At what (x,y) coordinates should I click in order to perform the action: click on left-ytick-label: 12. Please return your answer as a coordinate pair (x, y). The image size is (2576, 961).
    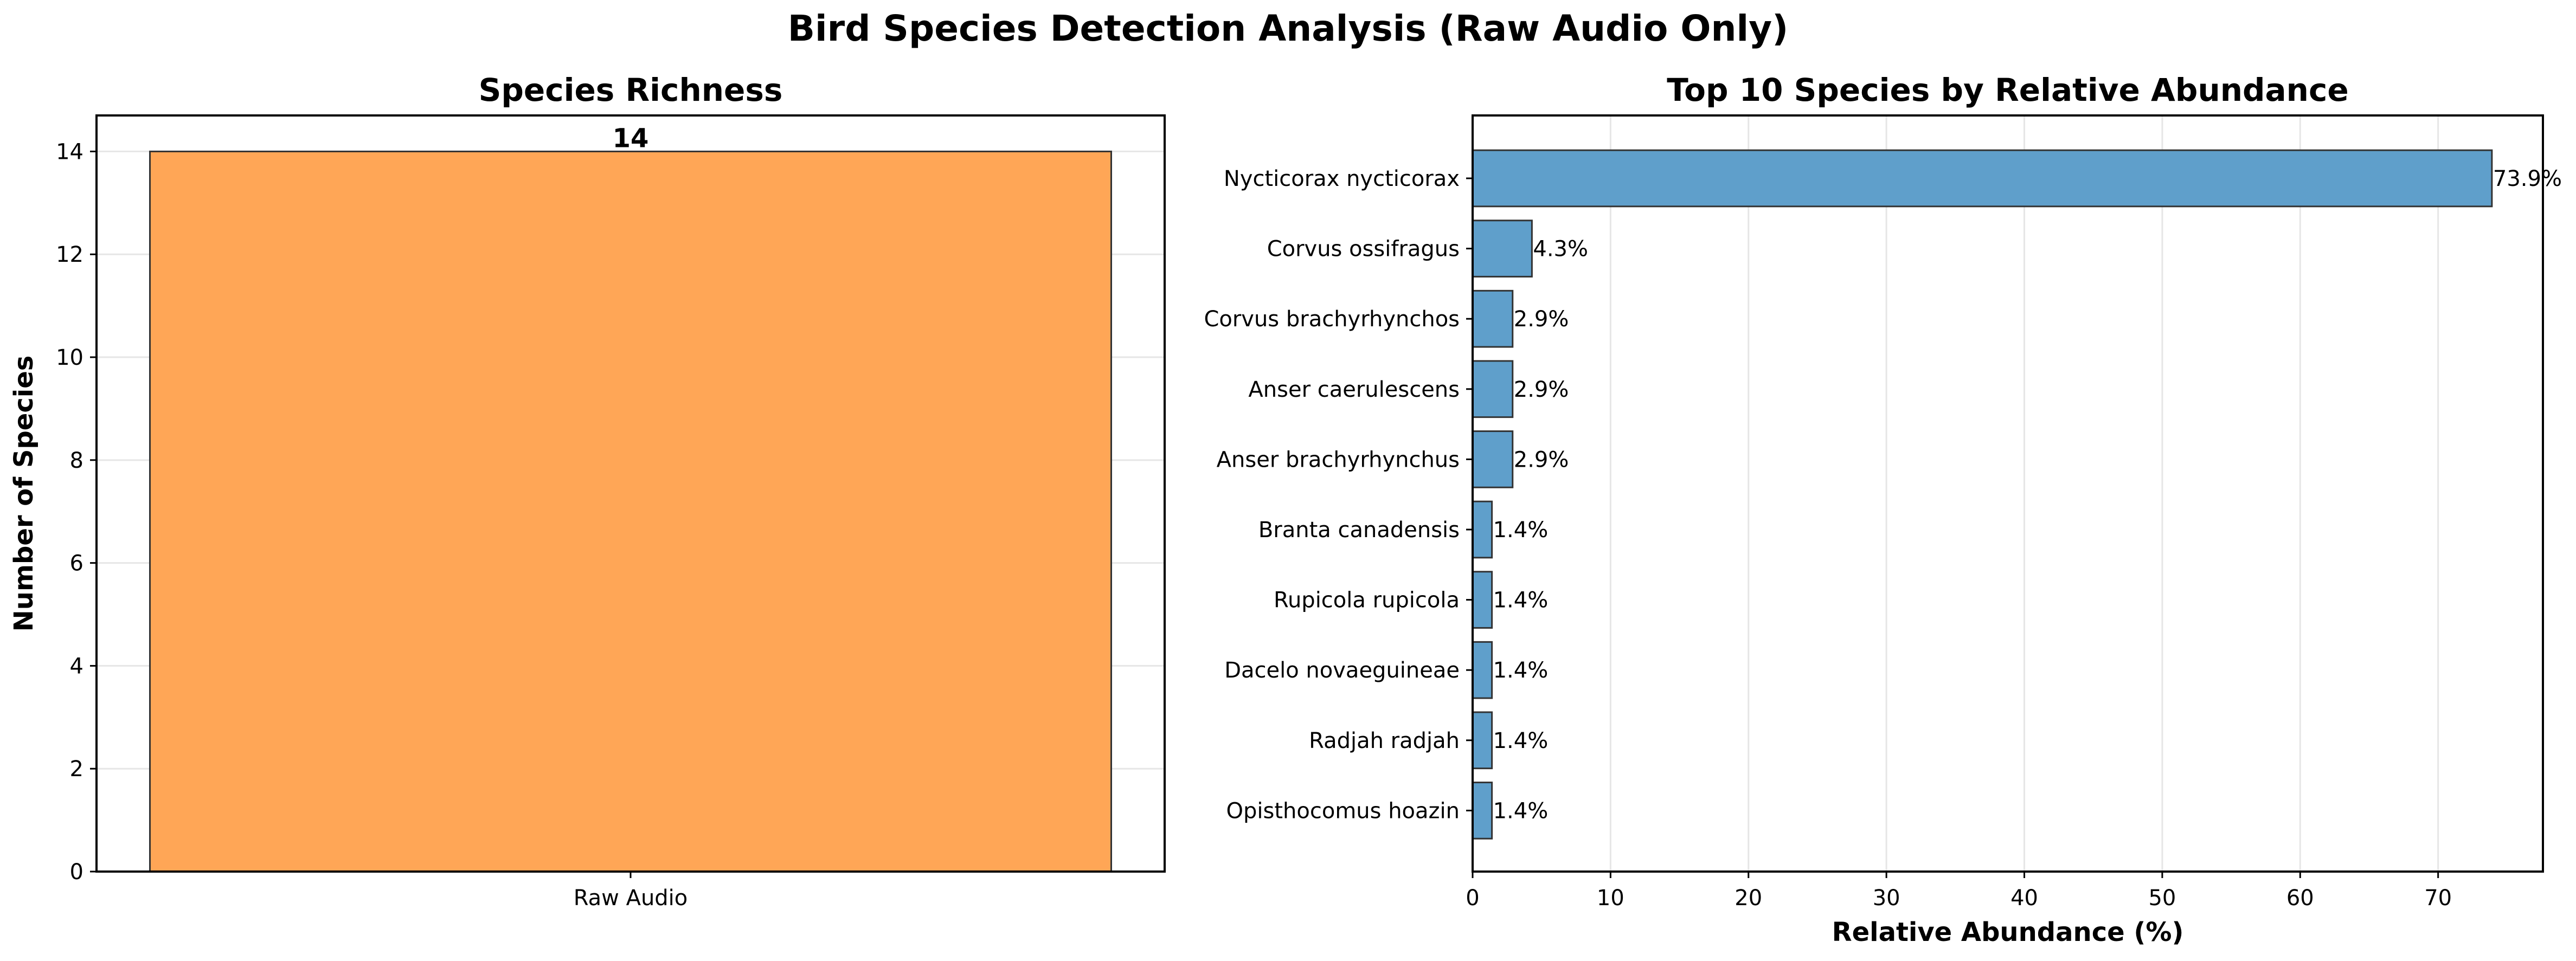
    Looking at the image, I should click on (70, 254).